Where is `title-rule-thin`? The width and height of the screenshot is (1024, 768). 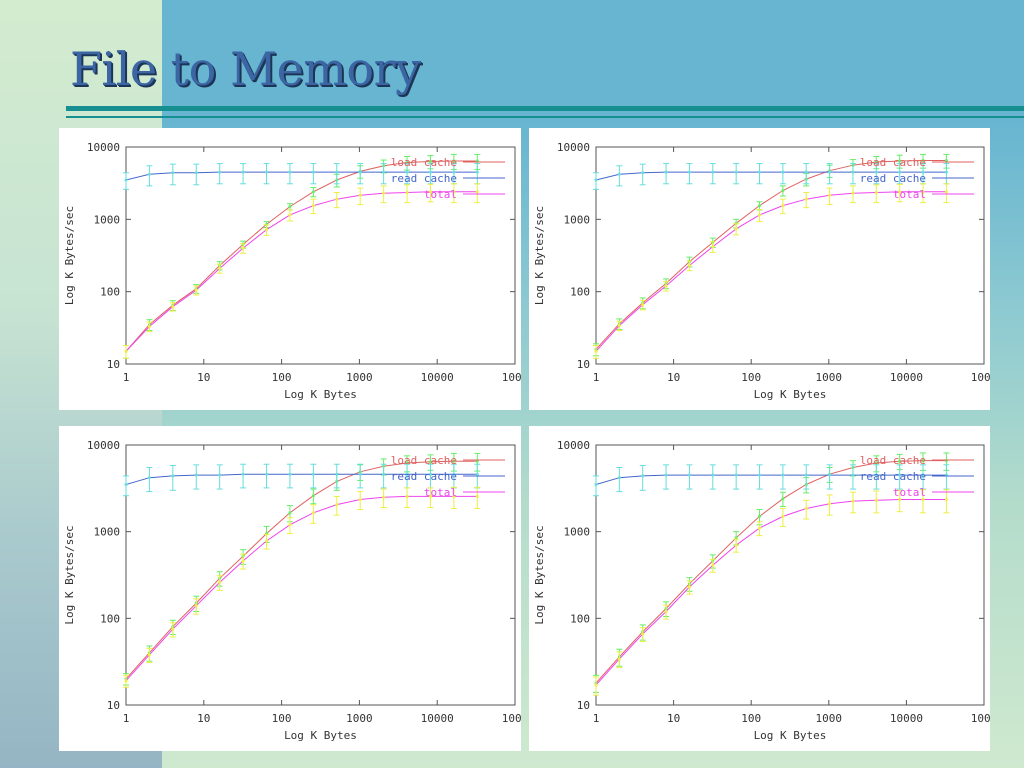 title-rule-thin is located at coordinates (545, 117).